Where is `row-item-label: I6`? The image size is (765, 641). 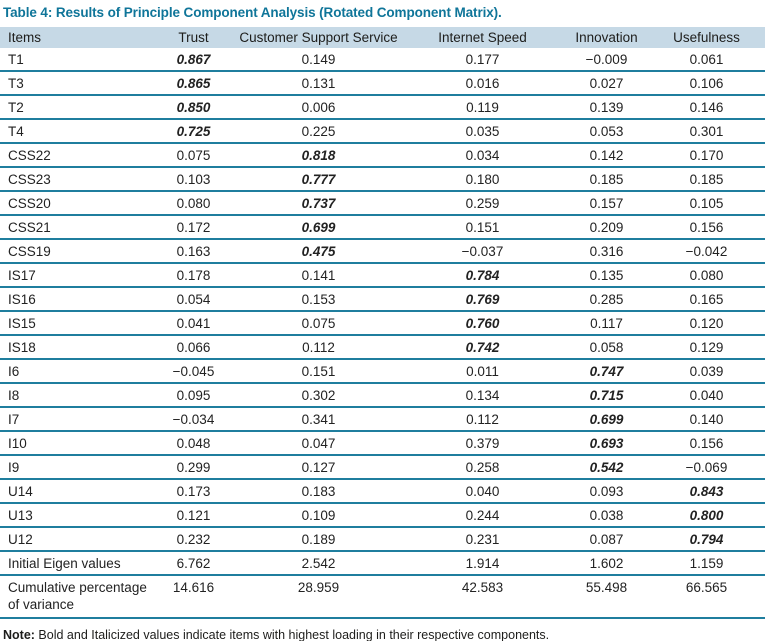
row-item-label: I6 is located at coordinates (75, 371).